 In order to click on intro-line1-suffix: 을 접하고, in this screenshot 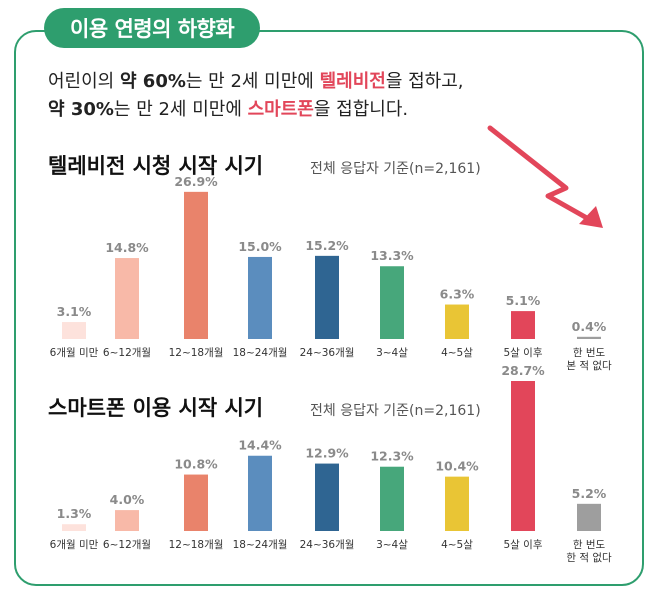, I will do `click(424, 81)`.